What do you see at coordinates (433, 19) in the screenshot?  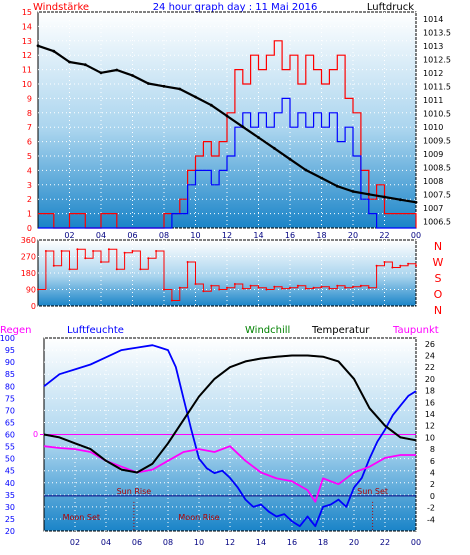 I see `pressure-tick-label: 1014` at bounding box center [433, 19].